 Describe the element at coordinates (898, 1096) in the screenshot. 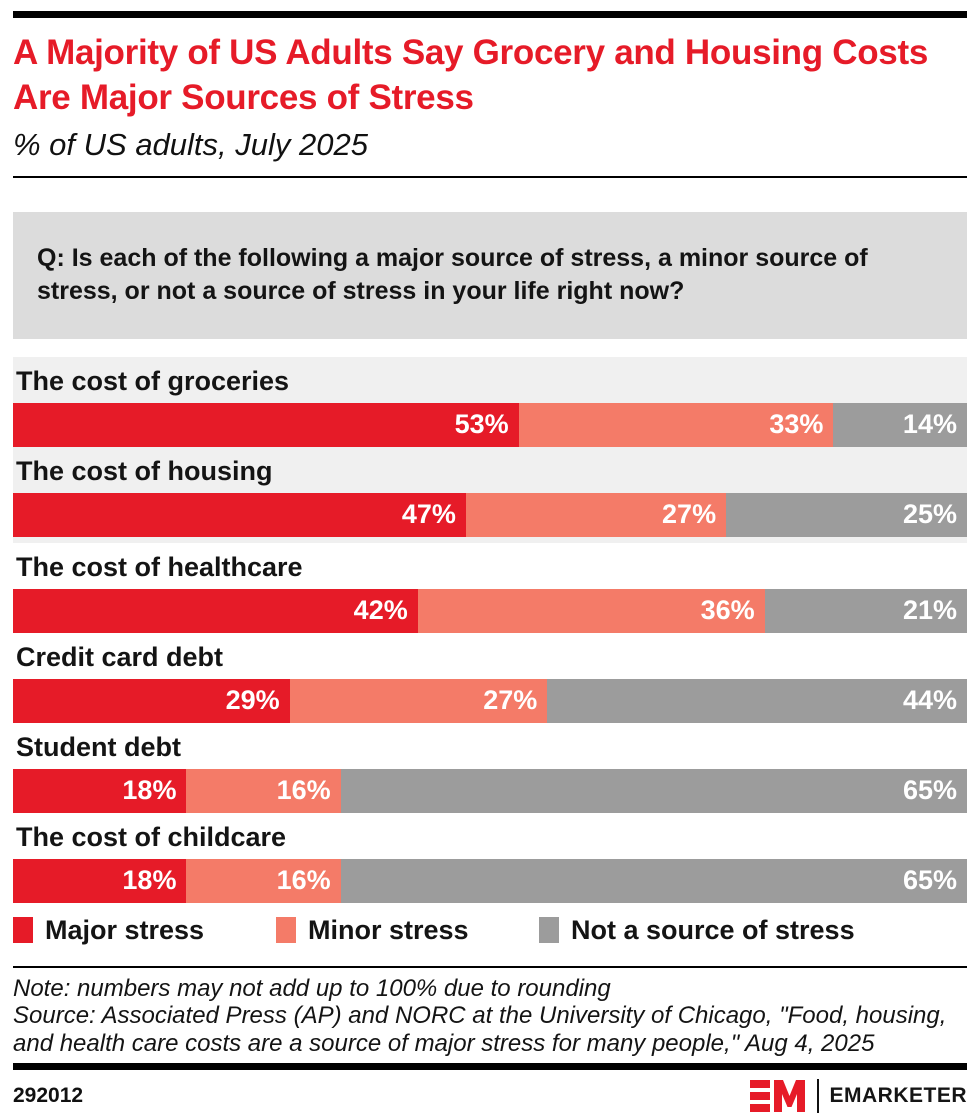

I see `brand-name: EMARKETER` at that location.